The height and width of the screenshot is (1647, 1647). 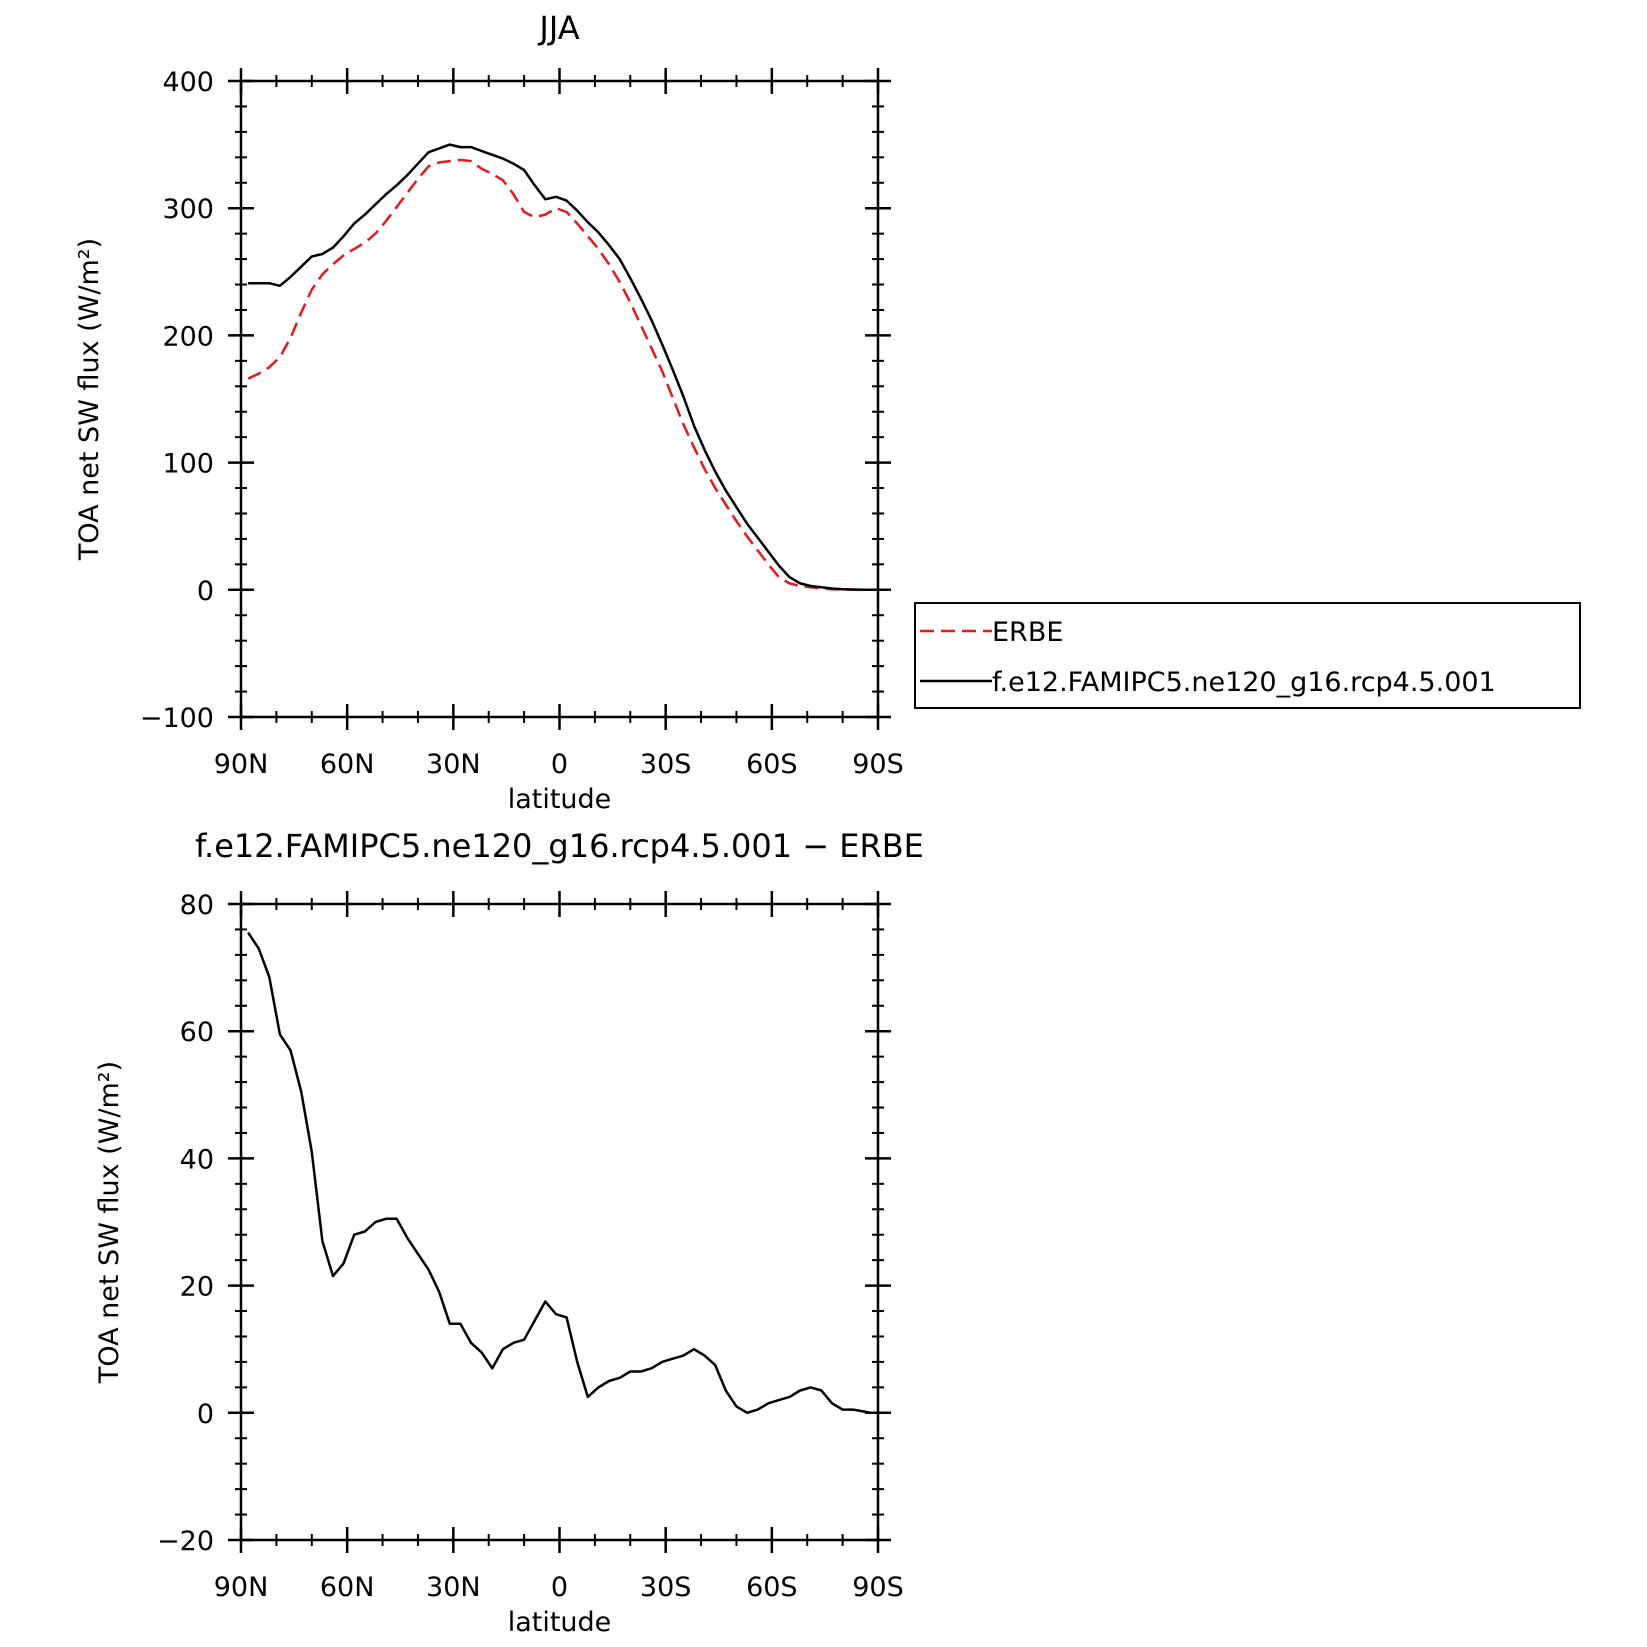 What do you see at coordinates (188, 82) in the screenshot?
I see `y-tick-label: 400` at bounding box center [188, 82].